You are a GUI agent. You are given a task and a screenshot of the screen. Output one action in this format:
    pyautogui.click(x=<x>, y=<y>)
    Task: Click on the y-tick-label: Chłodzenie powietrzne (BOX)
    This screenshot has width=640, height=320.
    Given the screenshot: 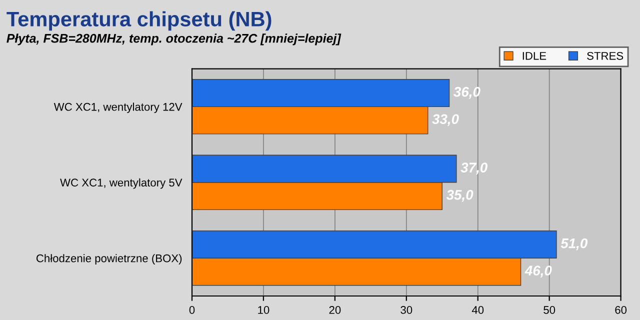 What is the action you would take?
    pyautogui.click(x=109, y=259)
    